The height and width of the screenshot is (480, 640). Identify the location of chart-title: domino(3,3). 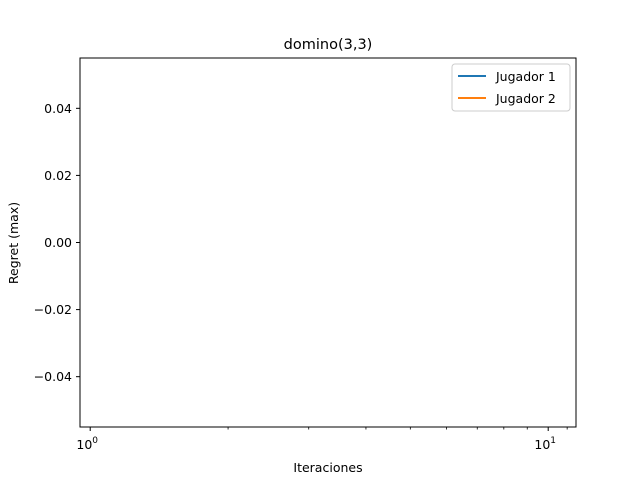
(328, 45).